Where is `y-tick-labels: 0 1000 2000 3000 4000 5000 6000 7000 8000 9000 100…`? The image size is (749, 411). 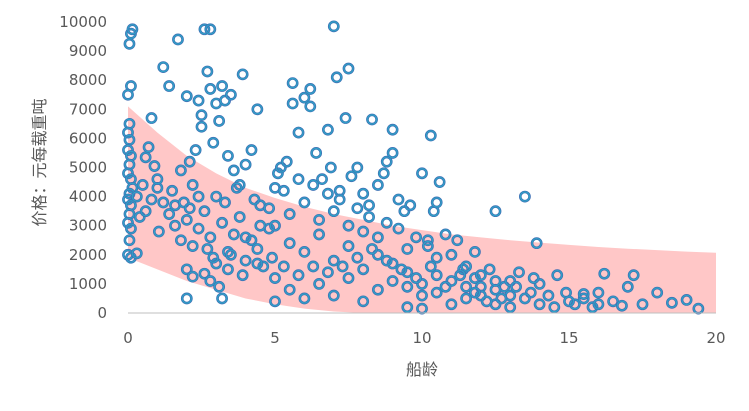
y-tick-labels: 0 1000 2000 3000 4000 5000 6000 7000 8000 9000 100… is located at coordinates (83, 167).